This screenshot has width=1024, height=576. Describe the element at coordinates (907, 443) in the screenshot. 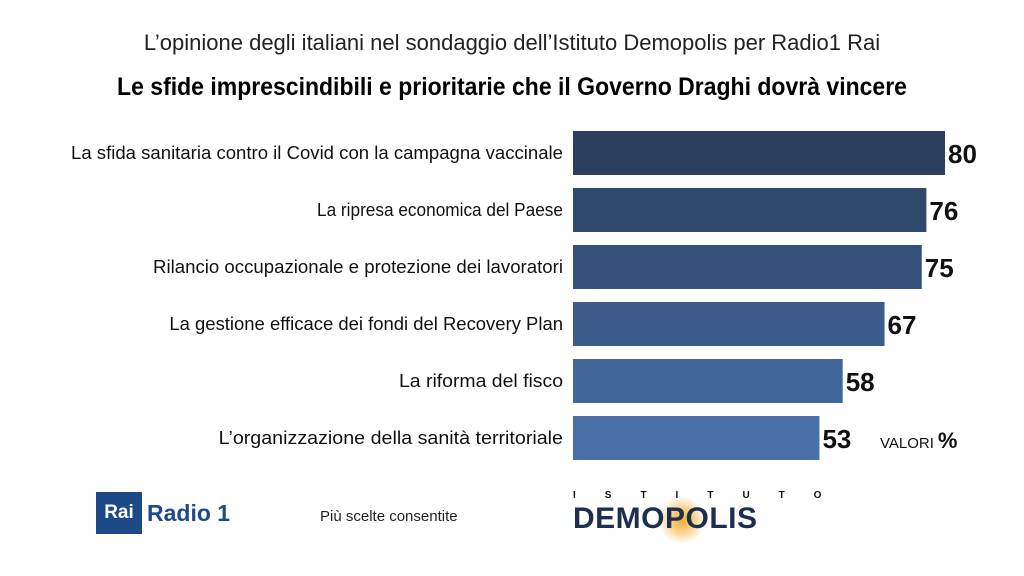

I see `unit-note-label: VALORI` at that location.